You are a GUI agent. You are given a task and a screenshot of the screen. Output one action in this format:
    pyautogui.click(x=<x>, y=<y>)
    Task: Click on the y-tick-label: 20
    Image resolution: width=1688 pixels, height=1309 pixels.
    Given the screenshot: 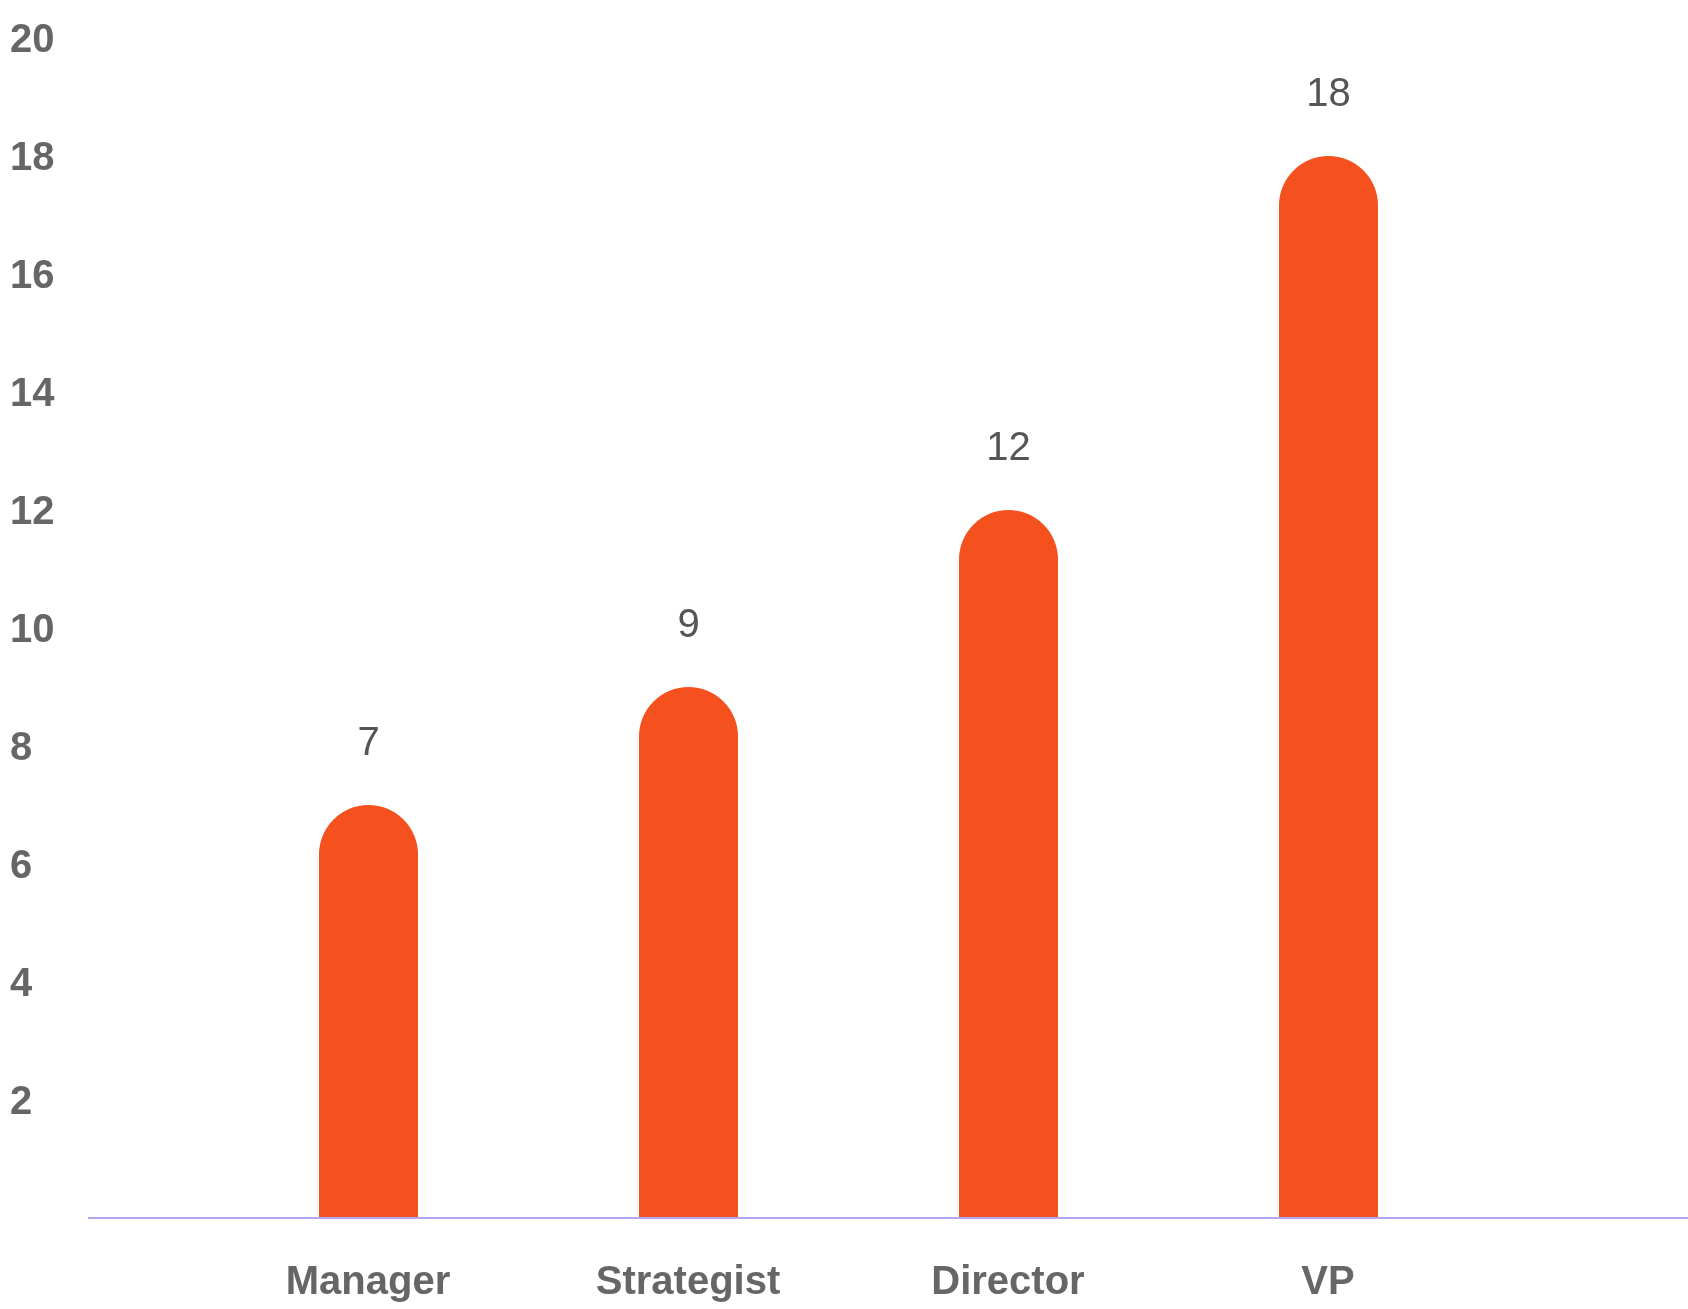 What is the action you would take?
    pyautogui.click(x=32, y=38)
    